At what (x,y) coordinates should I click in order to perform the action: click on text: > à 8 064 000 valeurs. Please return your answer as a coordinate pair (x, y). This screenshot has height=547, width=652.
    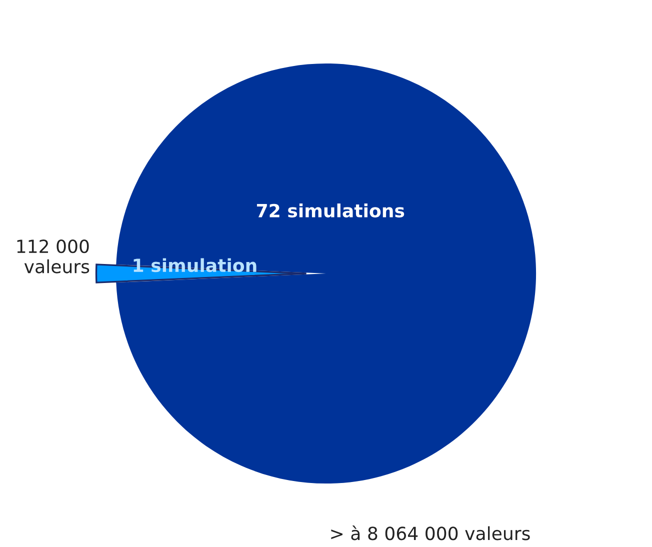
    Looking at the image, I should click on (430, 533).